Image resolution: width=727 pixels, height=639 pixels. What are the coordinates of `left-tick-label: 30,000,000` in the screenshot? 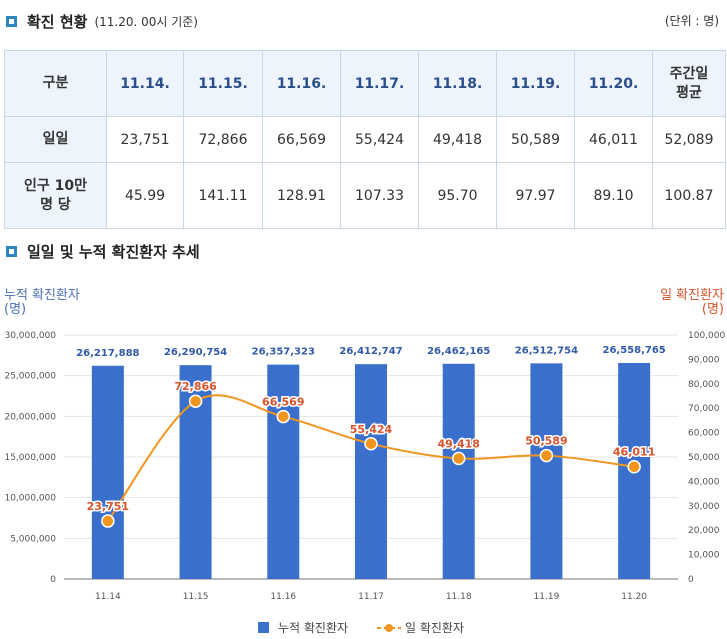 It's located at (30, 336).